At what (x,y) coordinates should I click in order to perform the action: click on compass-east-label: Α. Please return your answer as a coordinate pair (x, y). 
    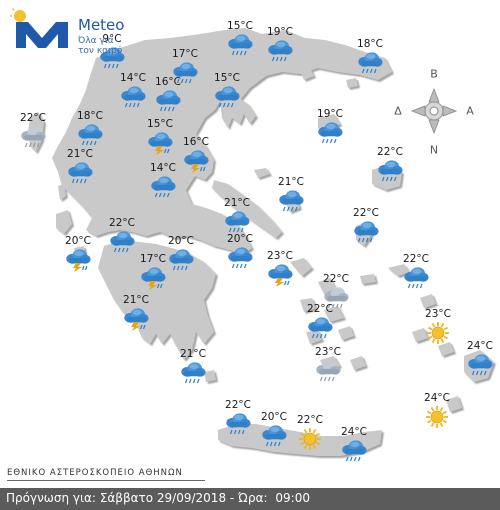
    Looking at the image, I should click on (470, 111).